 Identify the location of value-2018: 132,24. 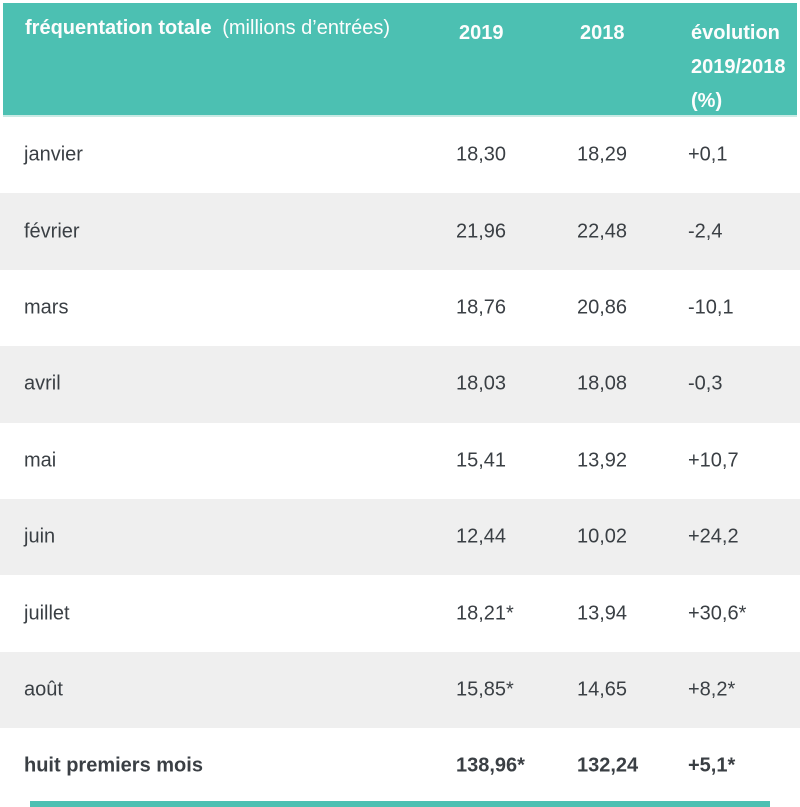
(608, 765).